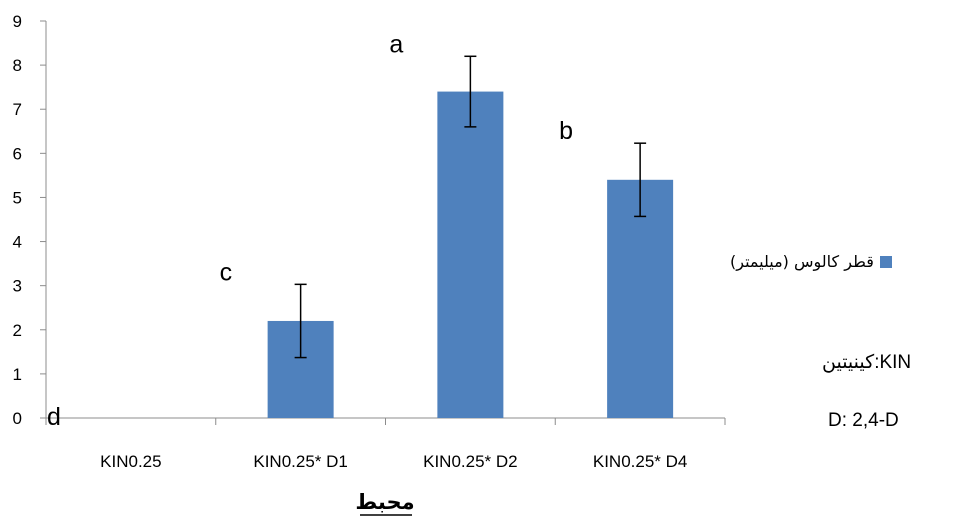 Image resolution: width=959 pixels, height=519 pixels. I want to click on significance-letter: a, so click(396, 44).